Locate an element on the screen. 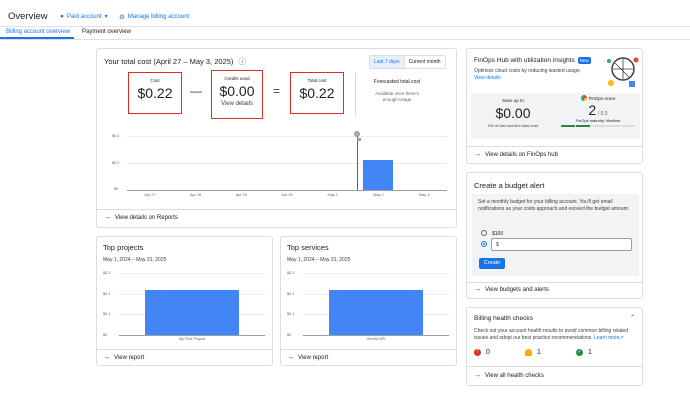 The width and height of the screenshot is (690, 407). total-label: Total cost is located at coordinates (317, 80).